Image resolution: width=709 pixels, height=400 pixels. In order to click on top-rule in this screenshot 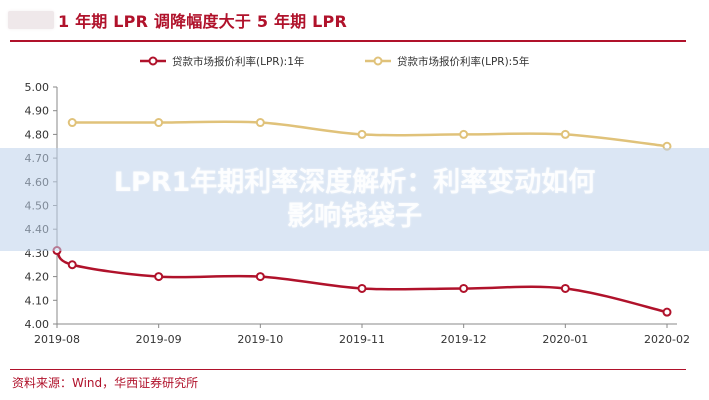, I will do `click(348, 41)`.